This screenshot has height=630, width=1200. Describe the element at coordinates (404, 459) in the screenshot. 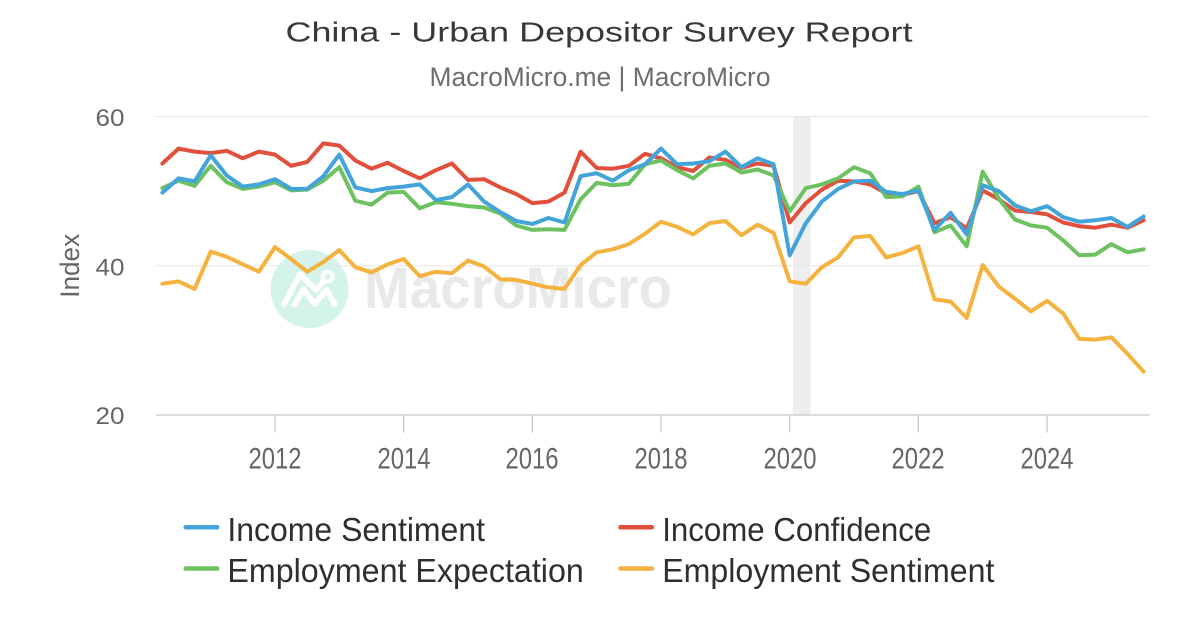

I see `svg-text: 2014` at that location.